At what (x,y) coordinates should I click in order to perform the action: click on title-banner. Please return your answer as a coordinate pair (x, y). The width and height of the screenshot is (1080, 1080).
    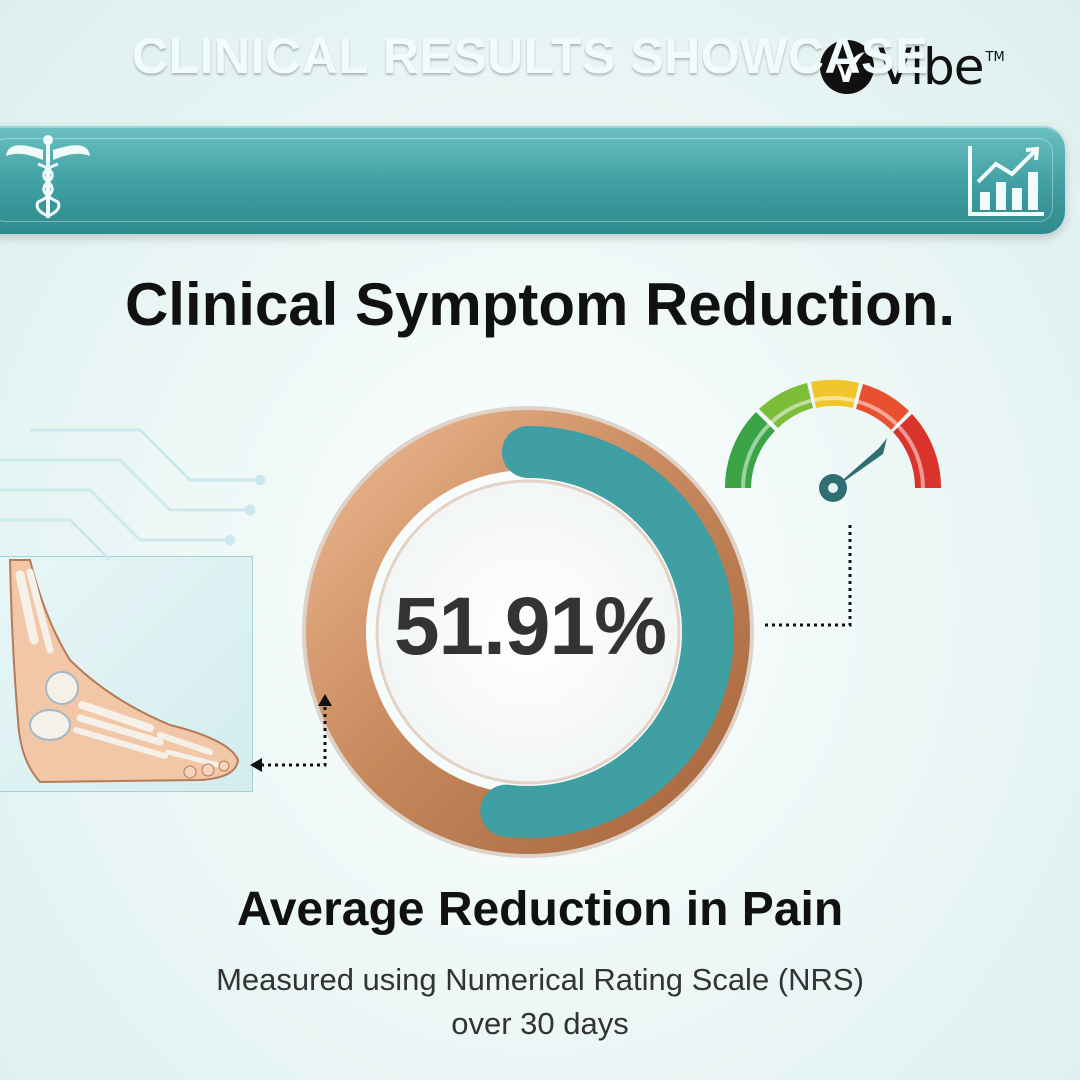
    Looking at the image, I should click on (532, 180).